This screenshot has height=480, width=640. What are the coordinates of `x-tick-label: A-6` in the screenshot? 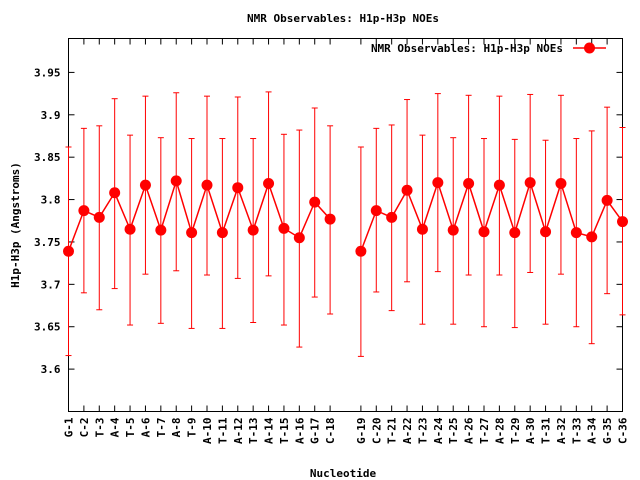 It's located at (145, 427).